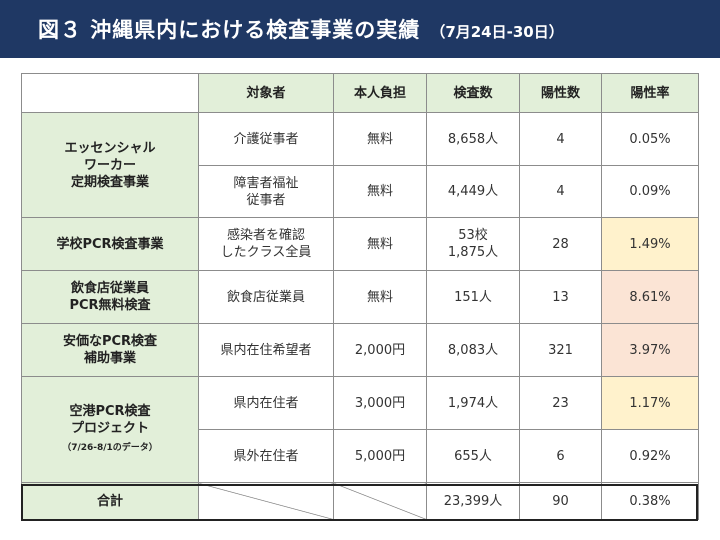 The image size is (720, 540). I want to click on total-row: 合計 23,399人 90 0.38%, so click(360, 501).